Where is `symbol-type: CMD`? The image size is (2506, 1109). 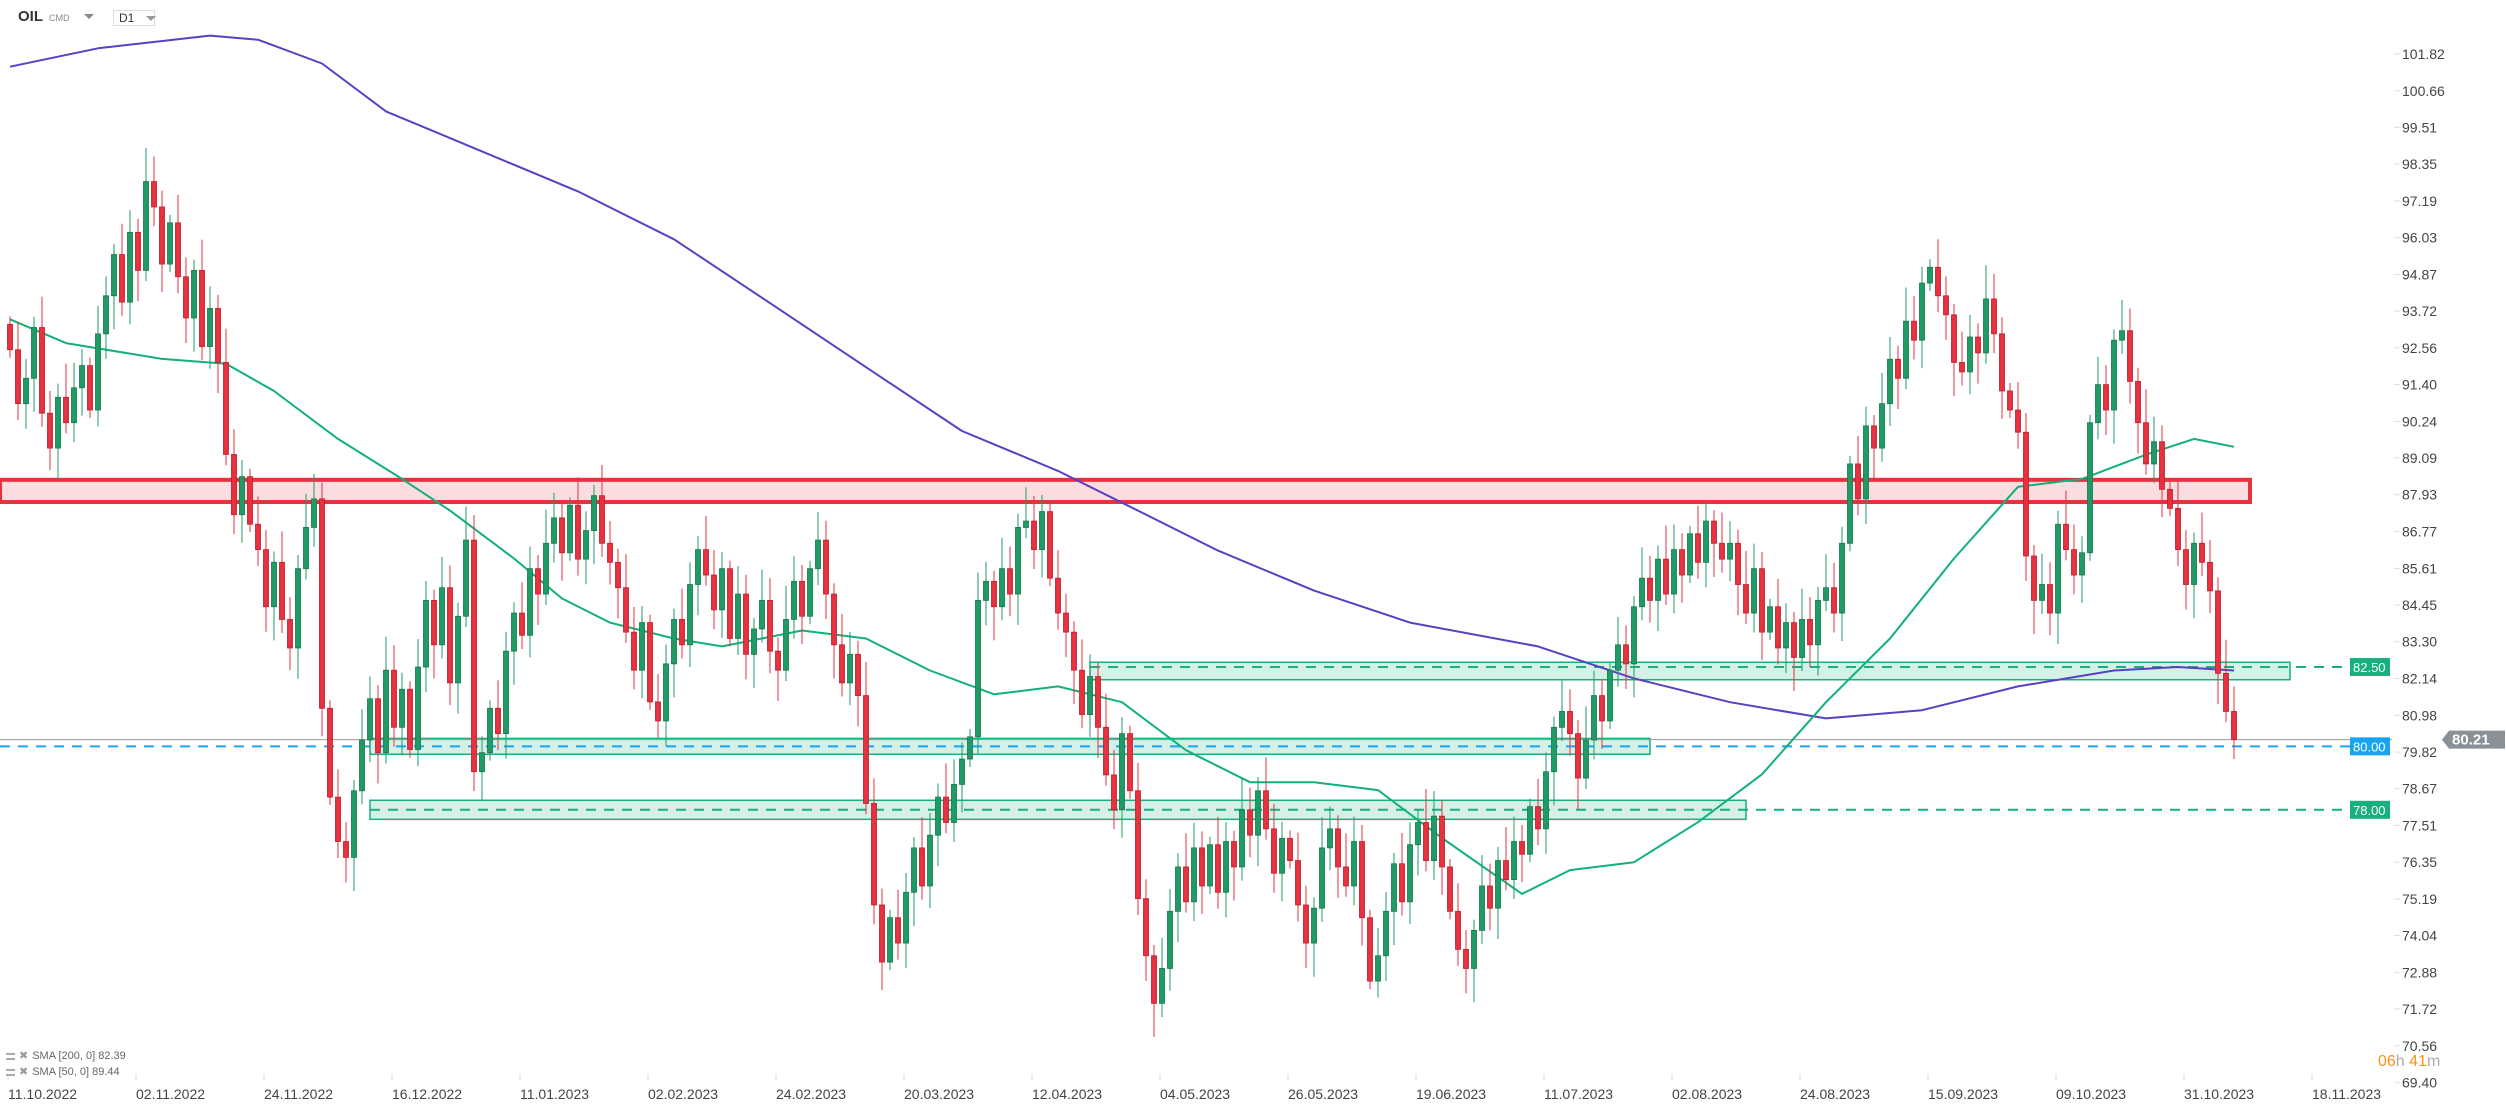 symbol-type: CMD is located at coordinates (59, 18).